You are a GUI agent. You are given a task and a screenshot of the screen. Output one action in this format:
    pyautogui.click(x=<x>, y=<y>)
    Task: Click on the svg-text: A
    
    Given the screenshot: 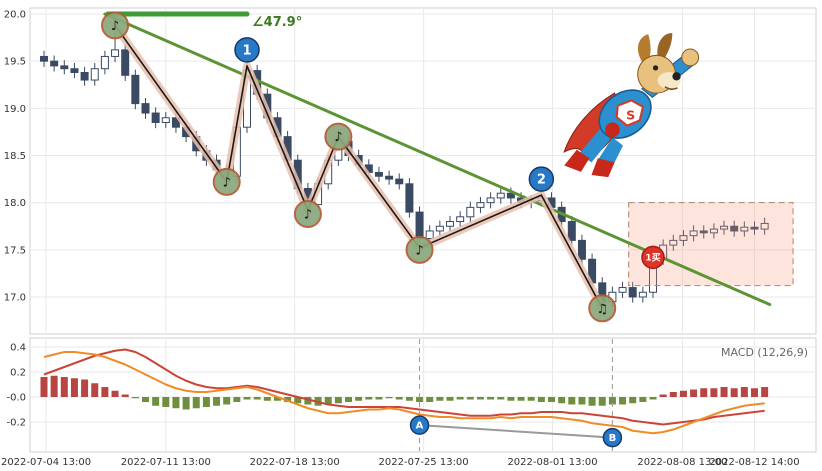 What is the action you would take?
    pyautogui.click(x=420, y=426)
    